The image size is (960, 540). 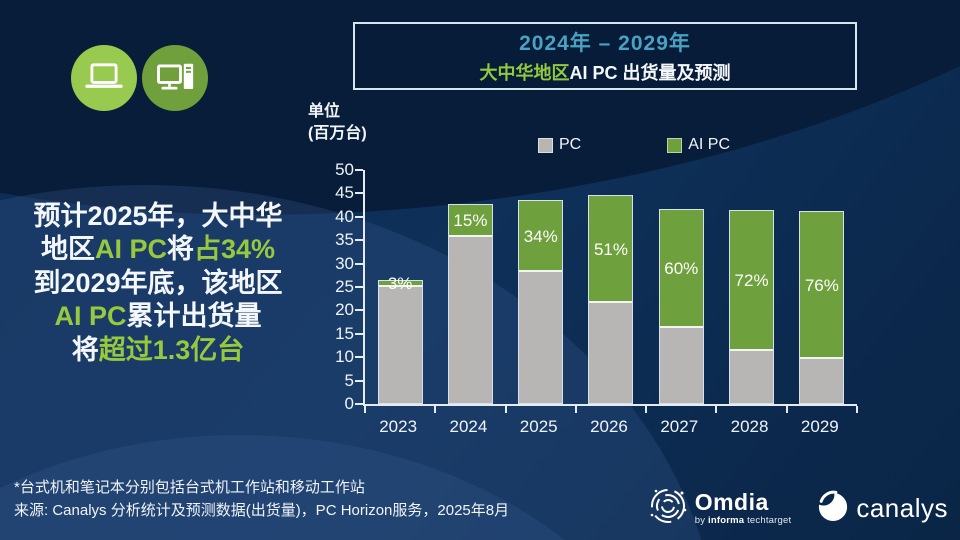 I want to click on stacked-bar-2026, so click(x=611, y=299).